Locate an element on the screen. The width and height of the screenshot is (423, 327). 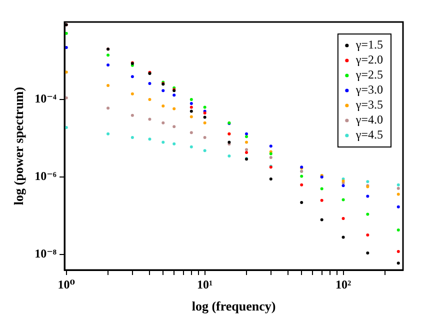
y-axis-title: log (power spectrum) is located at coordinates (18, 146).